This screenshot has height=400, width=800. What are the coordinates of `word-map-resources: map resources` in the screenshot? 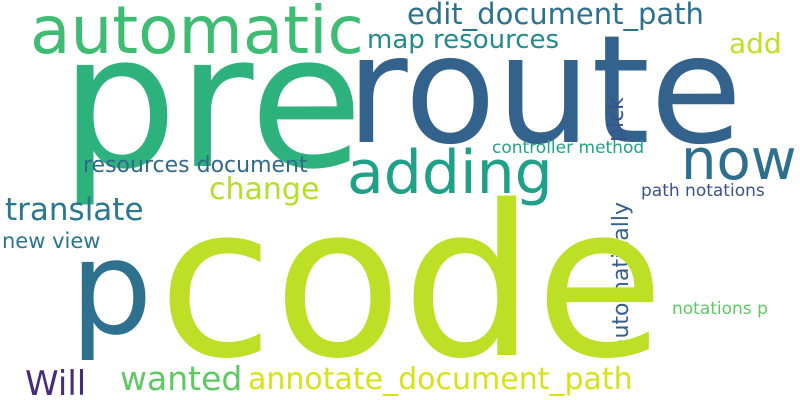 It's located at (463, 40).